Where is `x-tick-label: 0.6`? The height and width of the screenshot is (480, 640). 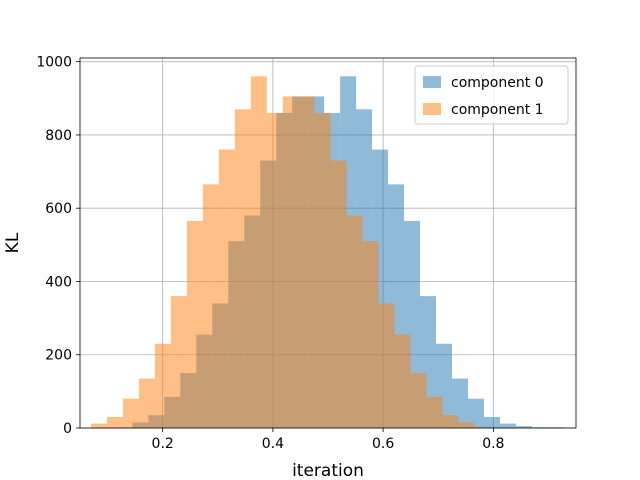
x-tick-label: 0.6 is located at coordinates (383, 444).